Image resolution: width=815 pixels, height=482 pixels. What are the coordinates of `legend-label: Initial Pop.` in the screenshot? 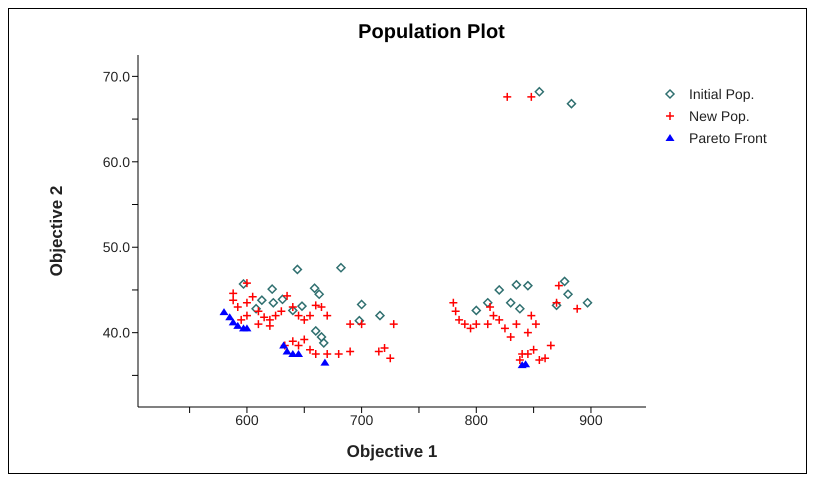 It's located at (721, 94).